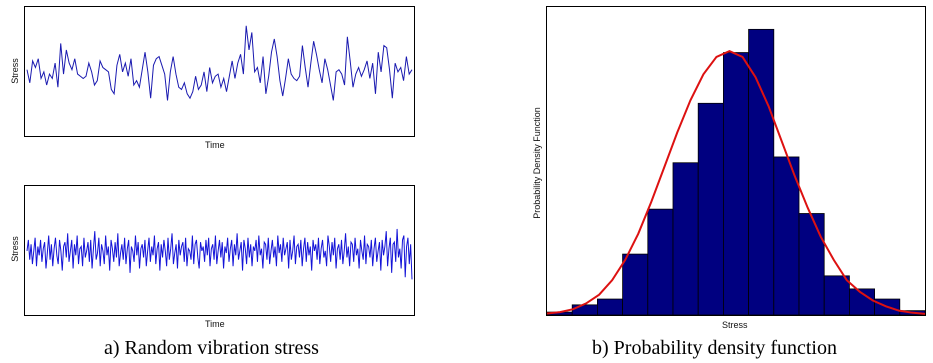  I want to click on top-stress-plot, so click(219, 63).